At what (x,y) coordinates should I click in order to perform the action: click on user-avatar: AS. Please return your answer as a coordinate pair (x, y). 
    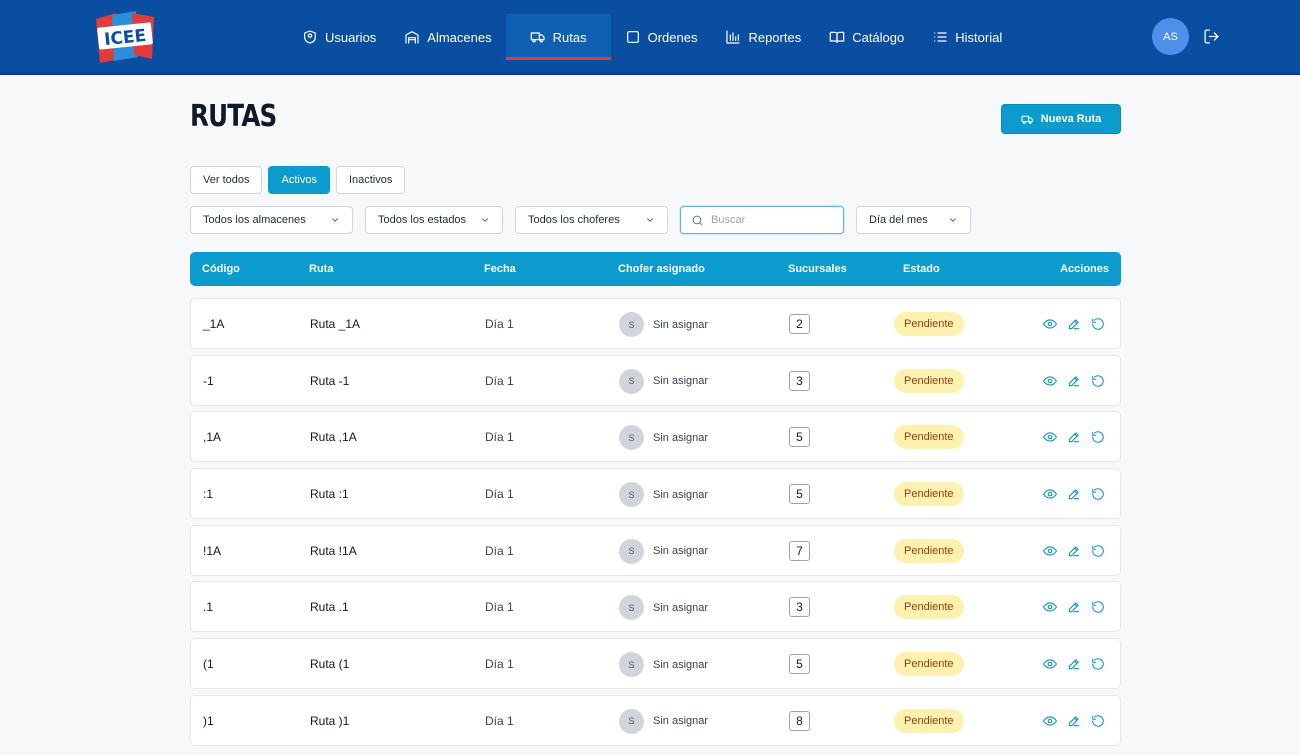
    Looking at the image, I should click on (1170, 36).